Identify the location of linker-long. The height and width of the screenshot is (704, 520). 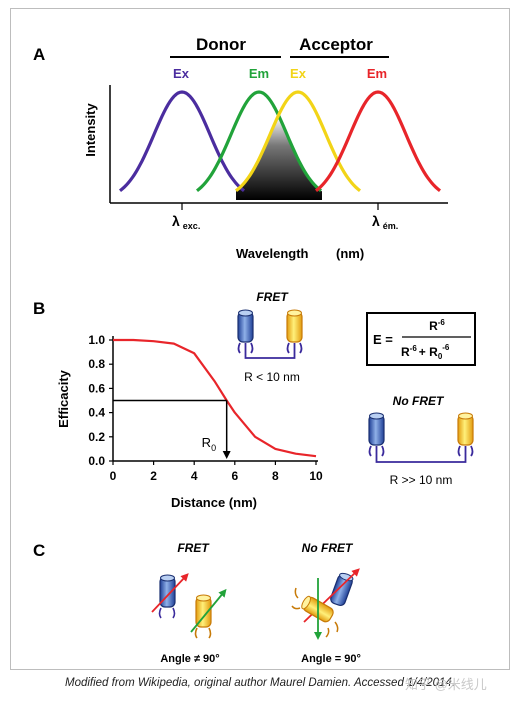
(421, 454).